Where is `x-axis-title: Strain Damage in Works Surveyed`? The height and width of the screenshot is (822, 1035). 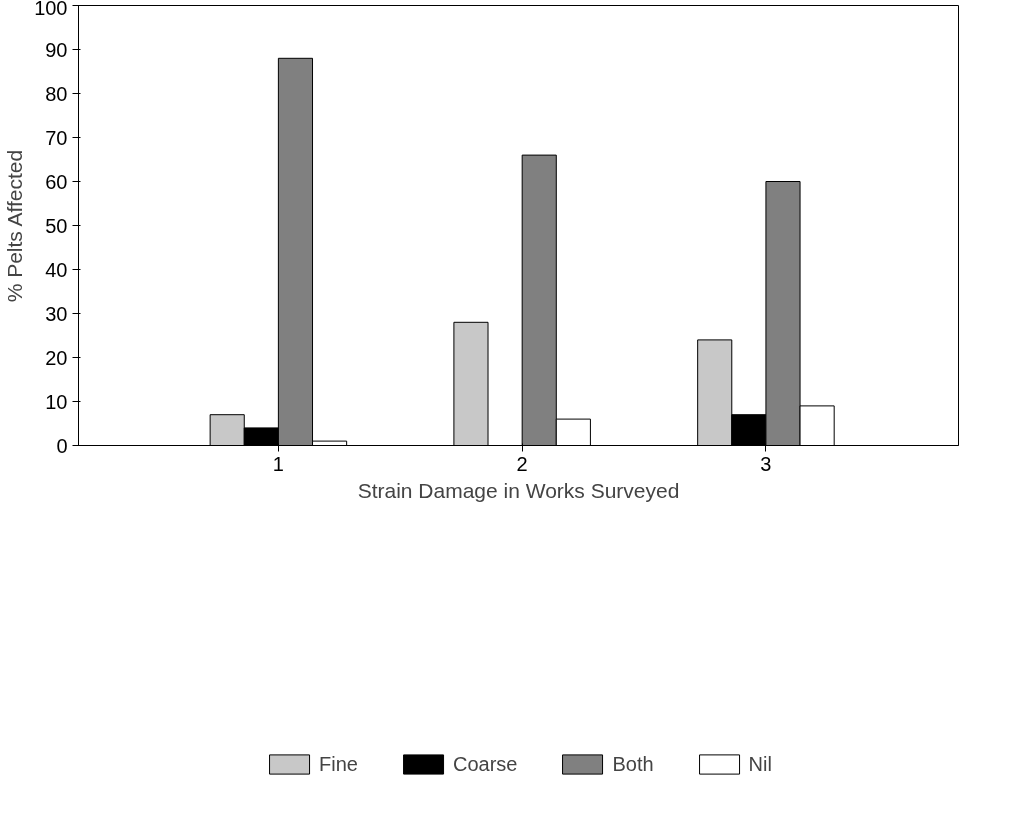
x-axis-title: Strain Damage in Works Surveyed is located at coordinates (518, 490).